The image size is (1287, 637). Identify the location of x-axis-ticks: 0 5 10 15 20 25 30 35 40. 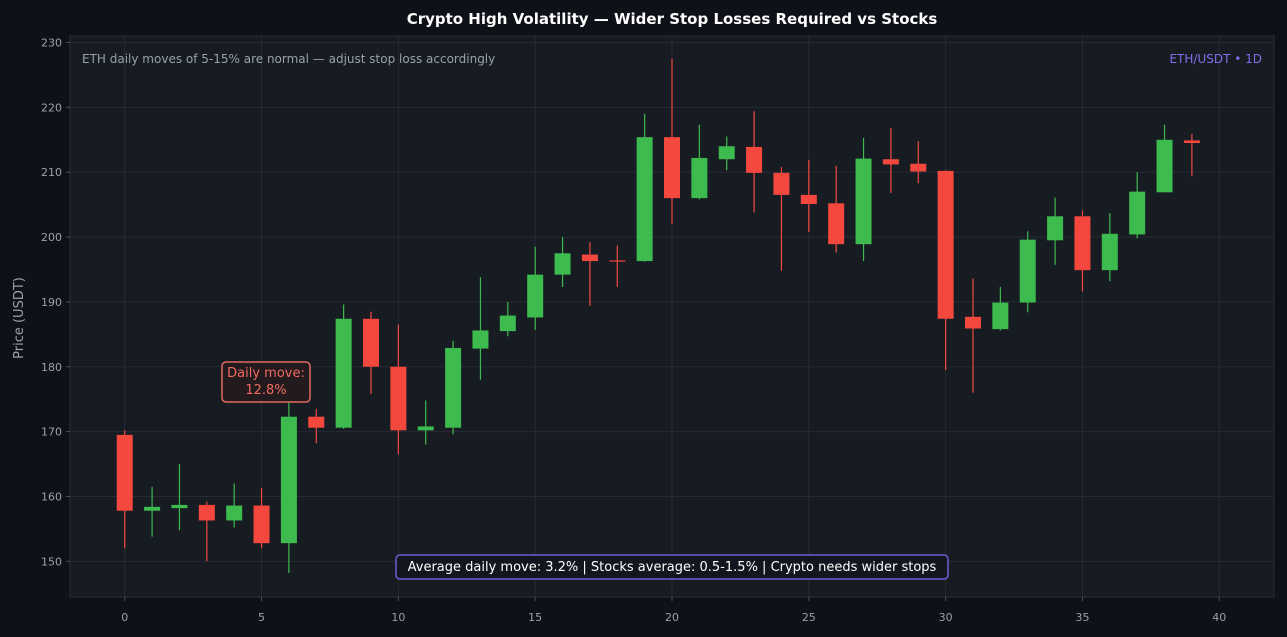
(673, 610).